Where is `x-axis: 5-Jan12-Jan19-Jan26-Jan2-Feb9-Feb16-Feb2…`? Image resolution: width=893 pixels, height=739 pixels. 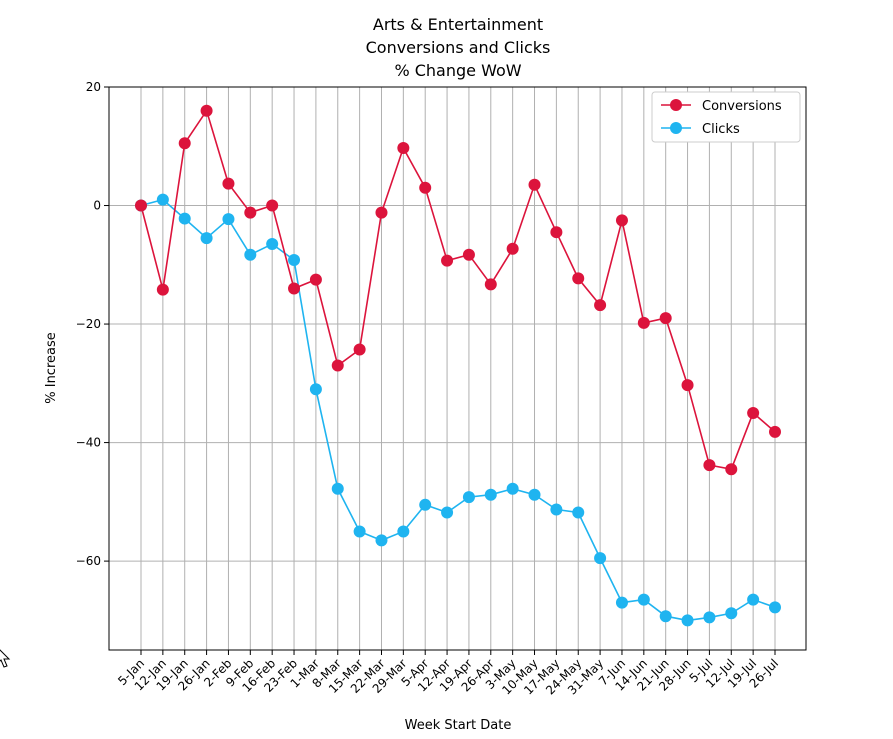 x-axis: 5-Jan12-Jan19-Jan26-Jan2-Feb9-Feb16-Feb2… is located at coordinates (448, 674).